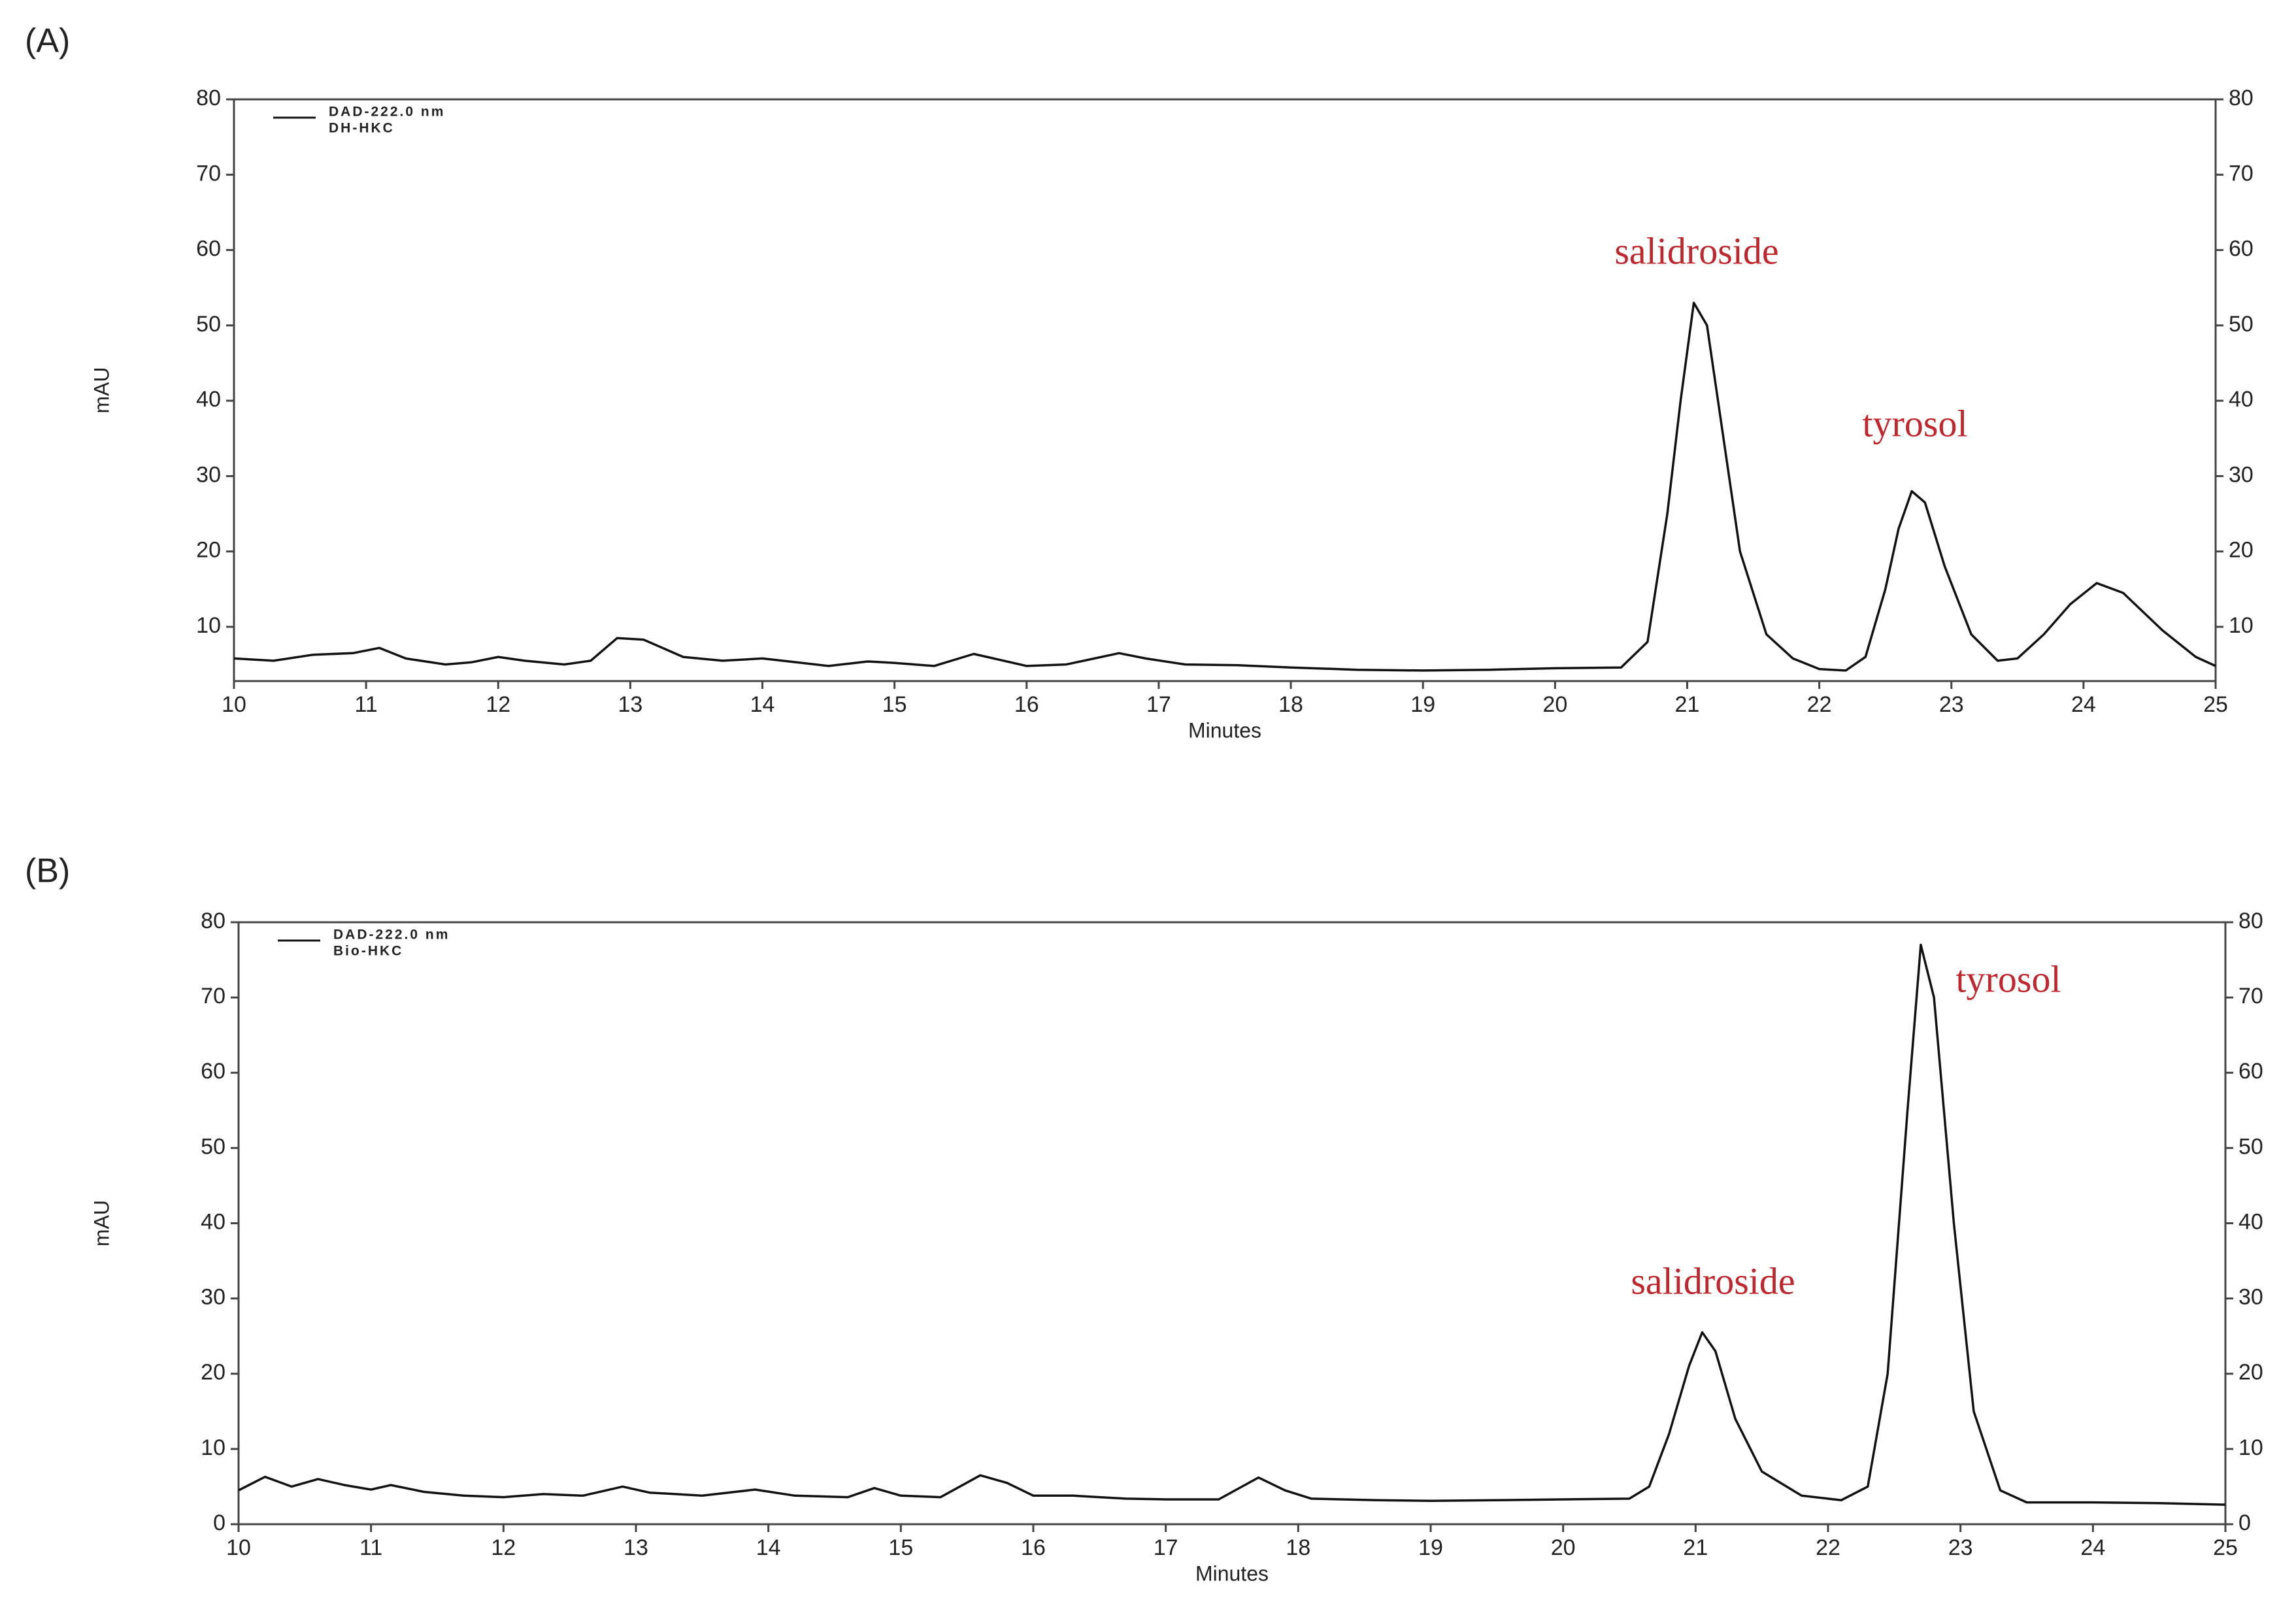 The height and width of the screenshot is (1602, 2296). Describe the element at coordinates (47, 871) in the screenshot. I see `panel-label: (B)` at that location.